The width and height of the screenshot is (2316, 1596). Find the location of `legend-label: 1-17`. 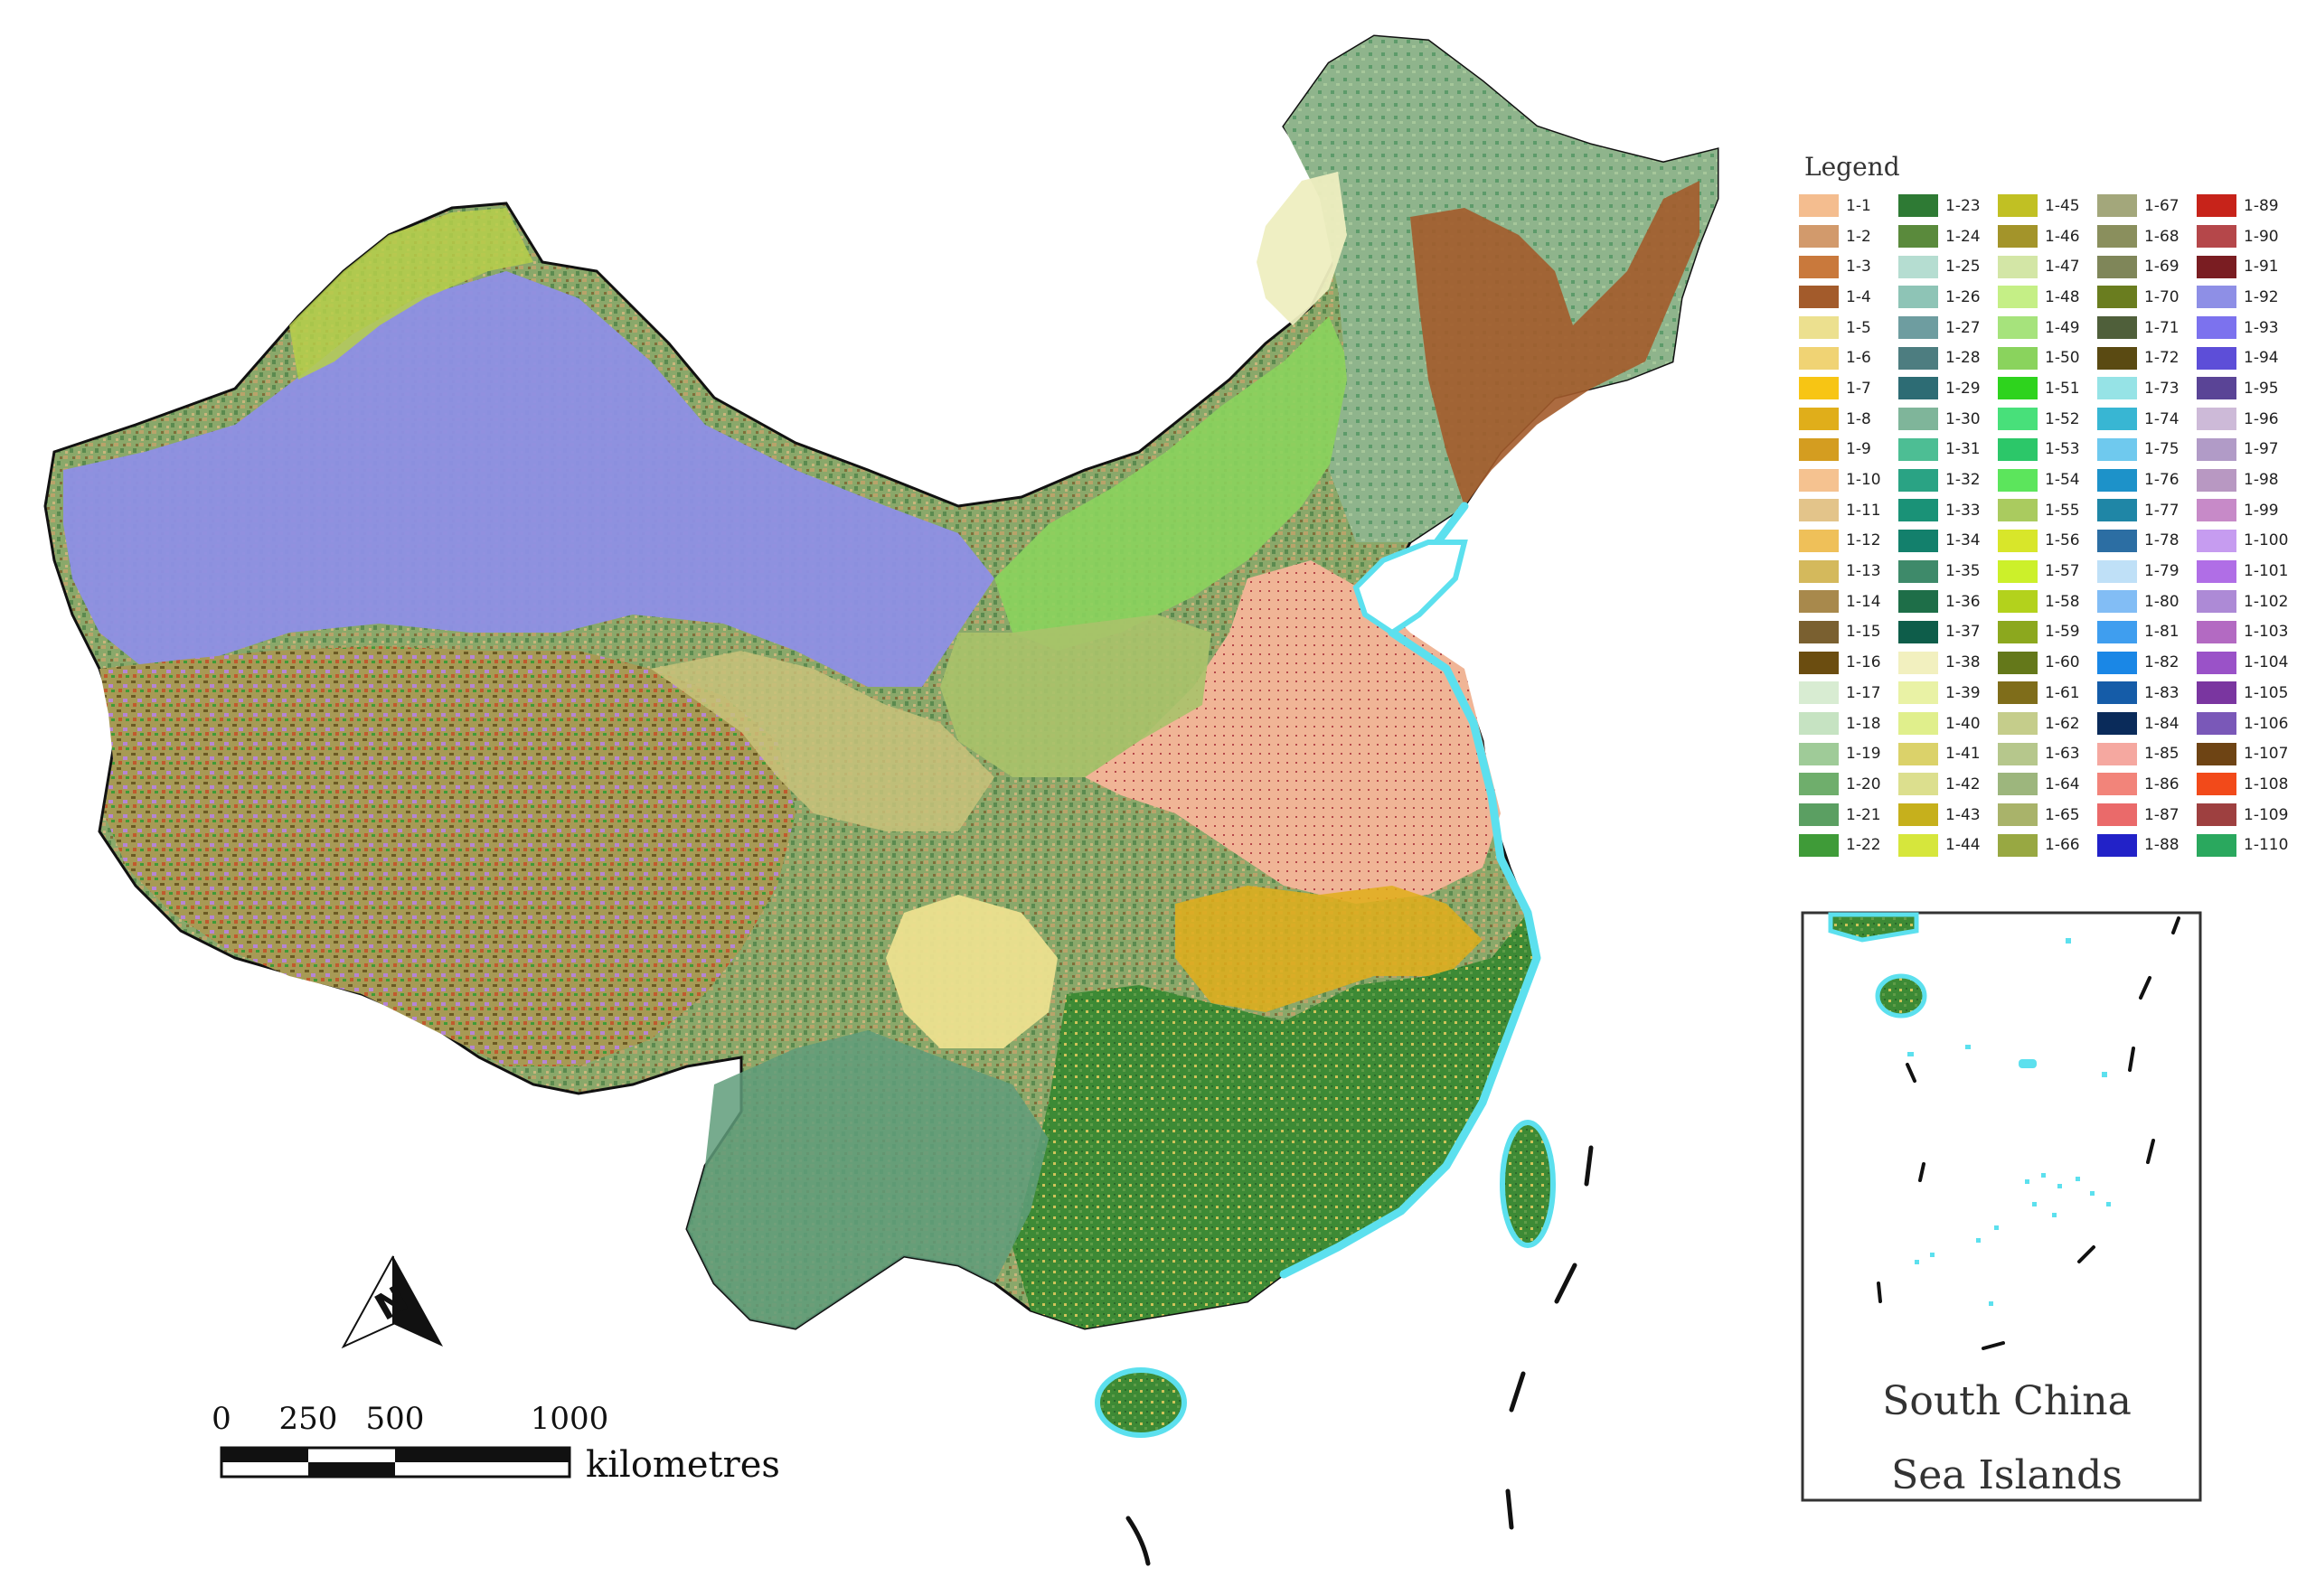

legend-label: 1-17 is located at coordinates (1863, 692).